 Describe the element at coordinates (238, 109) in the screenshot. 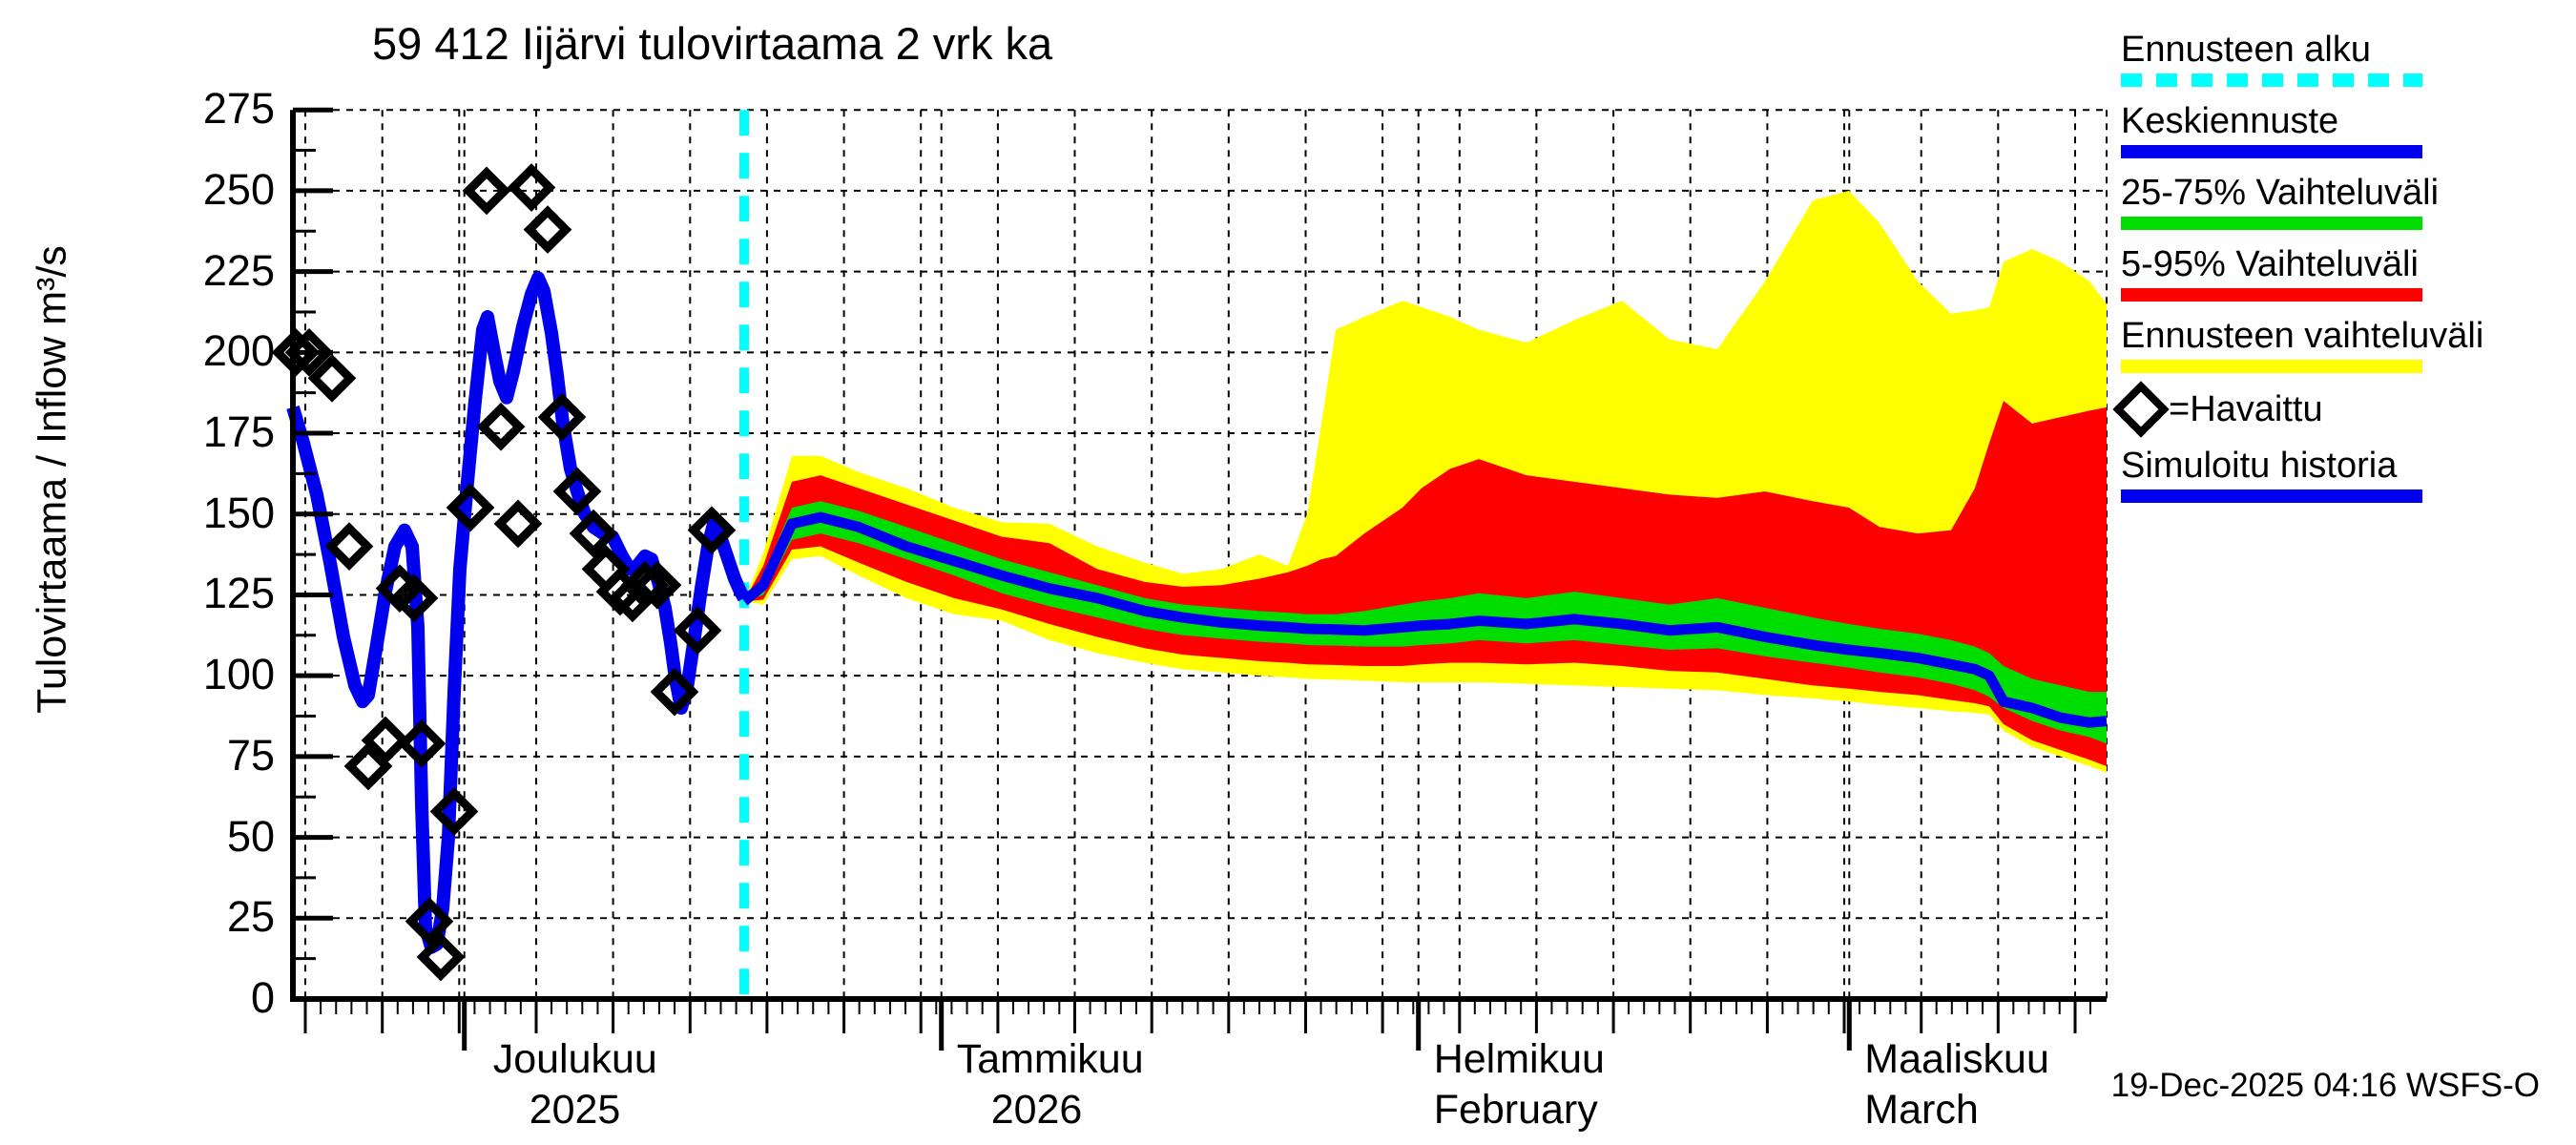

I see `y-tick-label: 275` at that location.